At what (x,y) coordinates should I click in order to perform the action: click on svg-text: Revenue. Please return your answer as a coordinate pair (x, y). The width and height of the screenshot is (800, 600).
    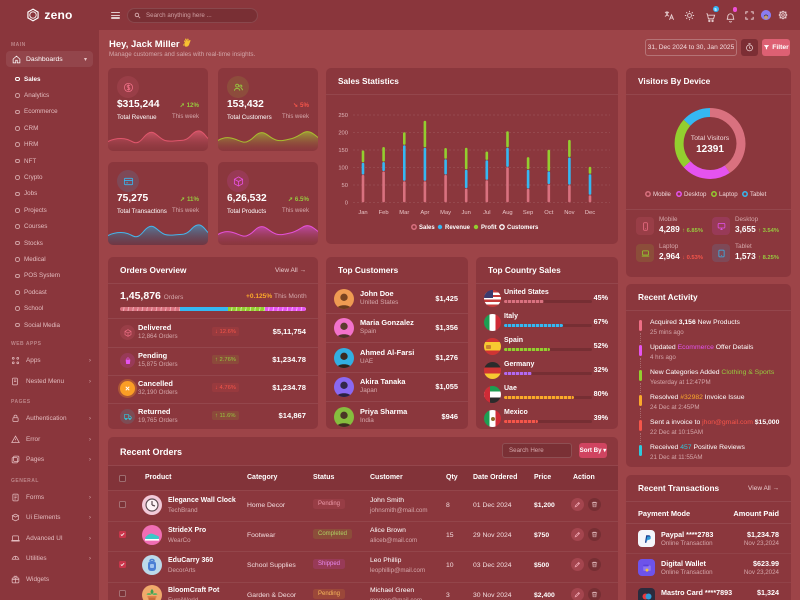
    Looking at the image, I should click on (458, 228).